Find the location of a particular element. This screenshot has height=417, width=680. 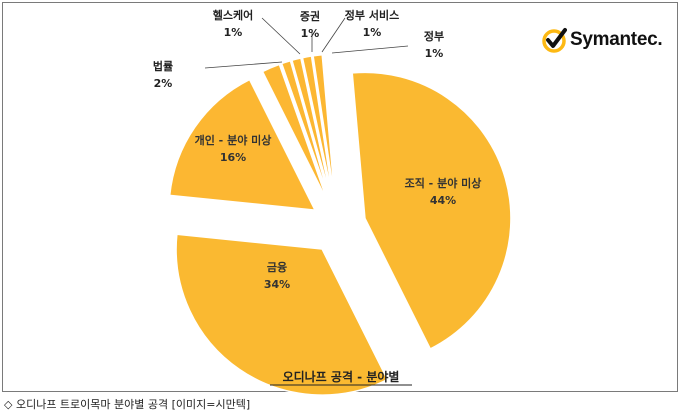

chart-title: 오디나프 공격 - 분야별 is located at coordinates (341, 376).